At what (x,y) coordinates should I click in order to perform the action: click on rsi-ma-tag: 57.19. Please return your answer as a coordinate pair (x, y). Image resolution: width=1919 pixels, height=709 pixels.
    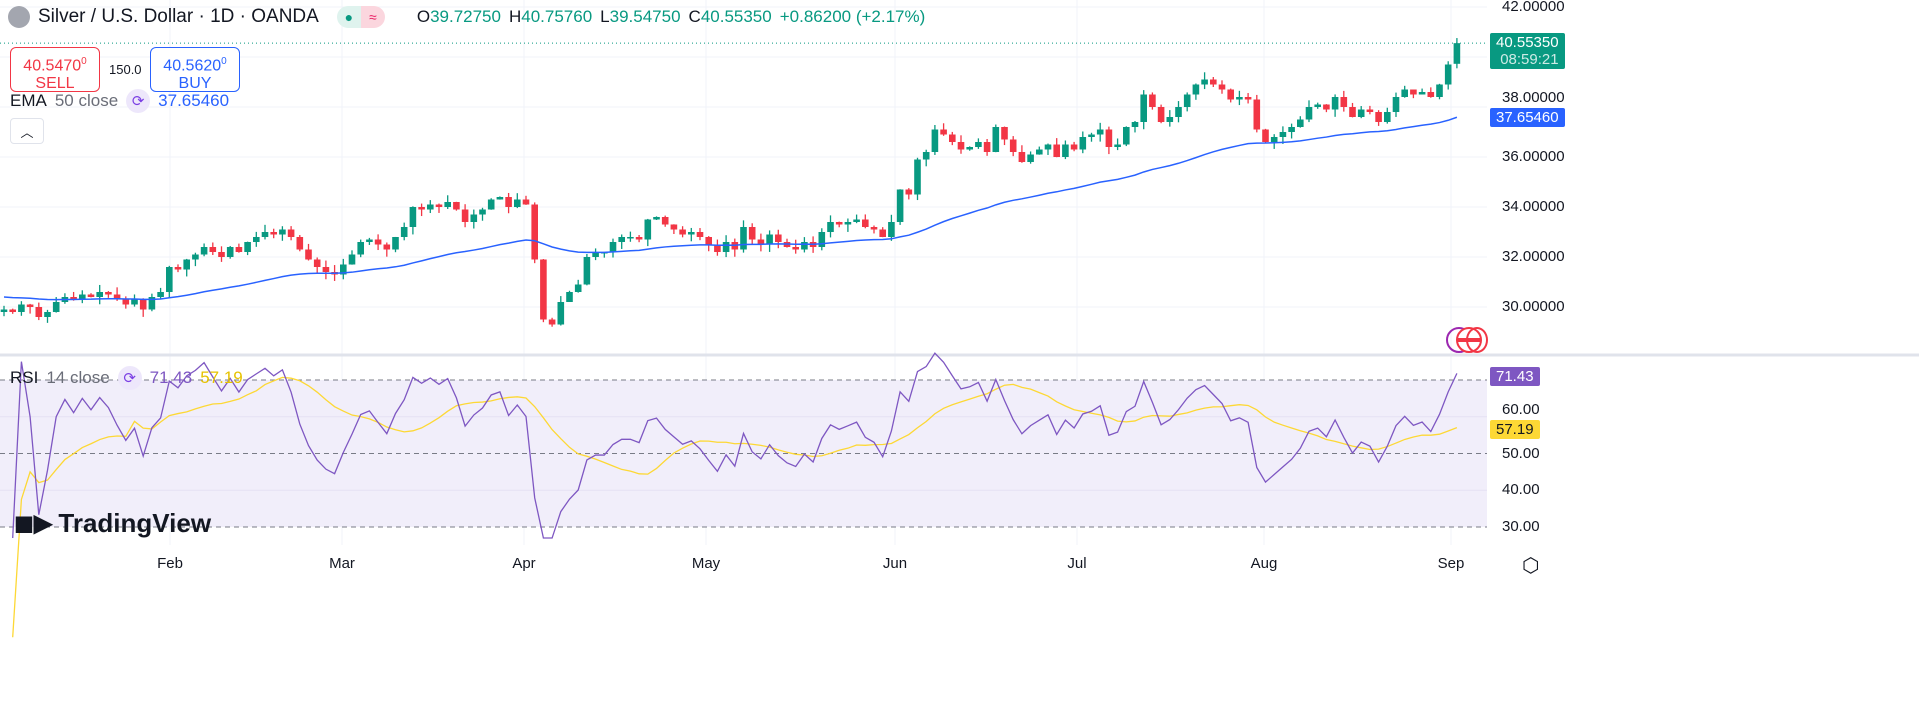
    Looking at the image, I should click on (1515, 429).